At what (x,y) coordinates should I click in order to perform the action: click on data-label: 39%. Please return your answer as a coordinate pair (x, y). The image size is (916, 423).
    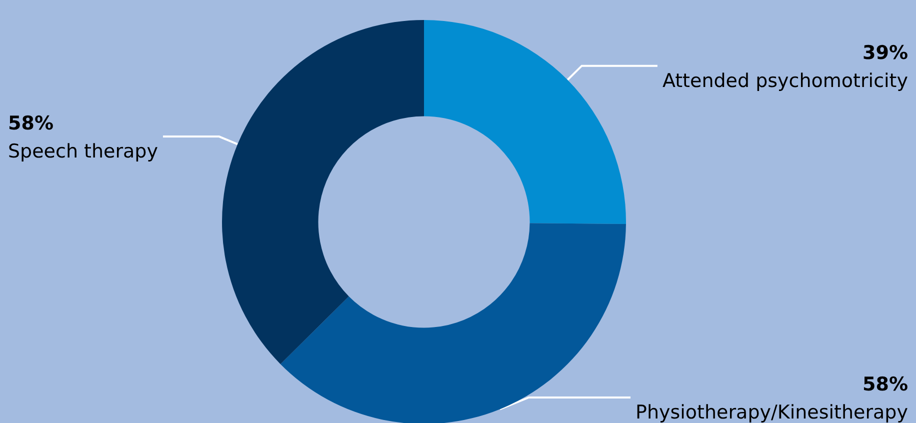
    Looking at the image, I should click on (885, 53).